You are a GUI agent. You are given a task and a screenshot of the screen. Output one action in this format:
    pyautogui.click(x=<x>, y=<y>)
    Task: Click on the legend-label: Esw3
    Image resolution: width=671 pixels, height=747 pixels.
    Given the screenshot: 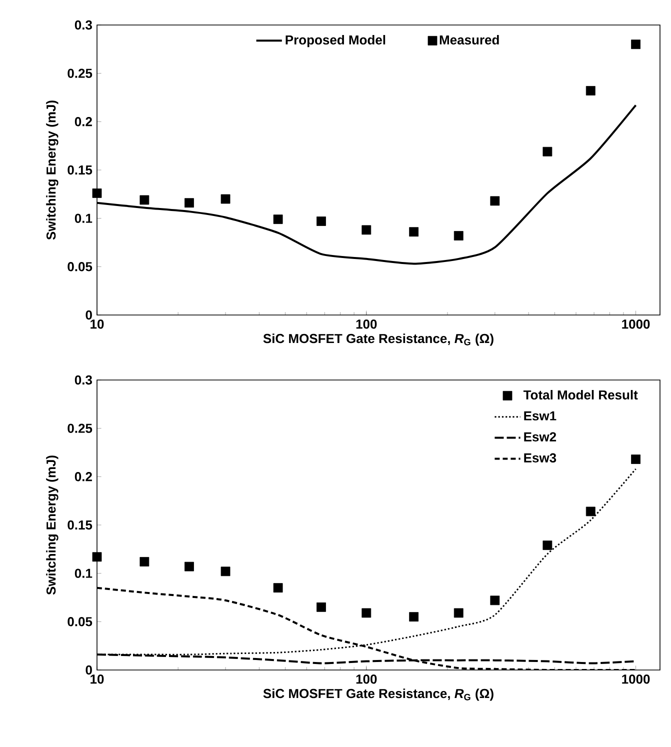 What is the action you would take?
    pyautogui.click(x=540, y=458)
    